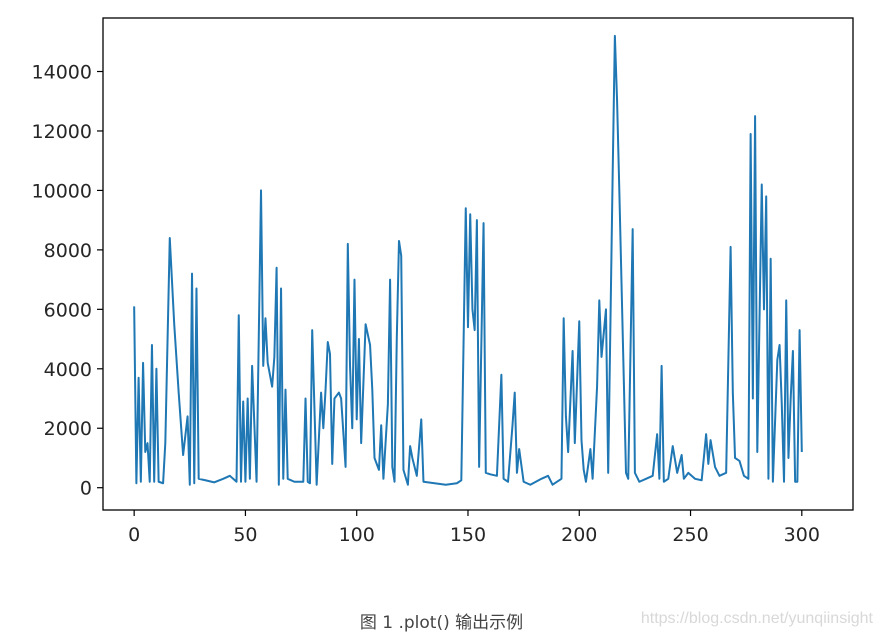  Describe the element at coordinates (690, 535) in the screenshot. I see `x-tick-label: 250` at that location.